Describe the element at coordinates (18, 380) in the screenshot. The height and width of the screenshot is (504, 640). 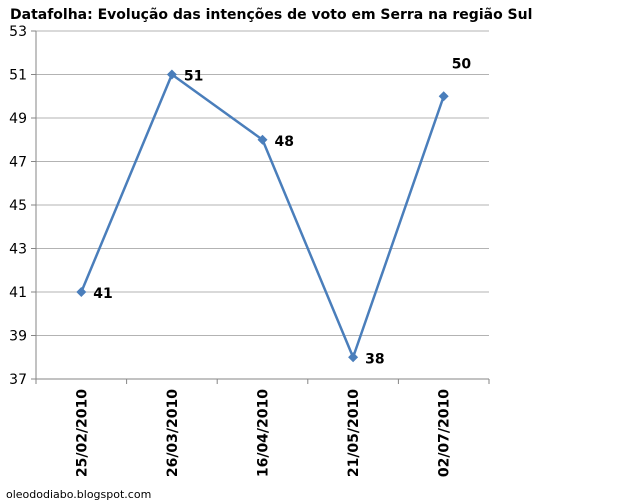
I see `y-tick-label: 37` at that location.